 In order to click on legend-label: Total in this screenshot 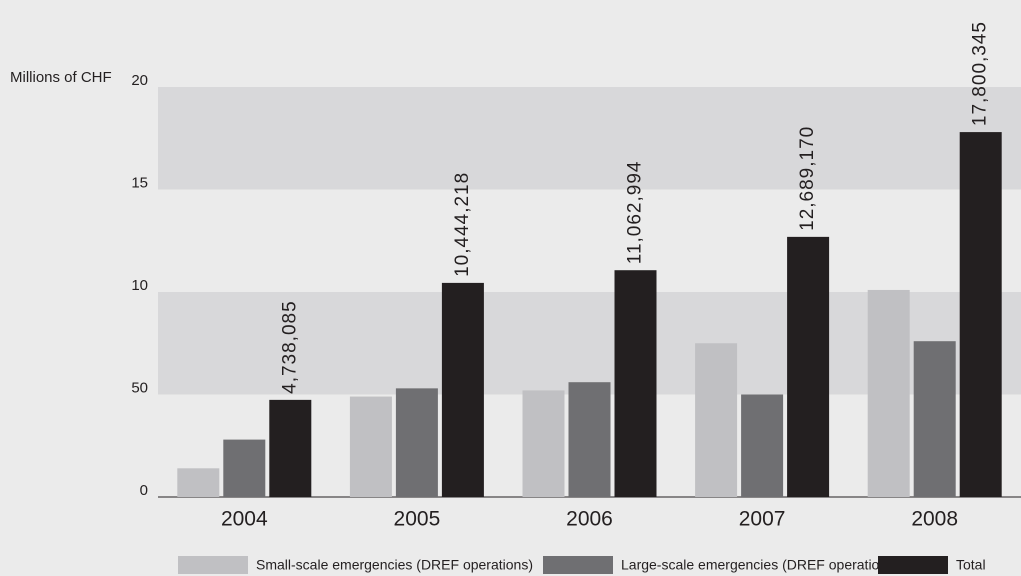, I will do `click(971, 565)`.